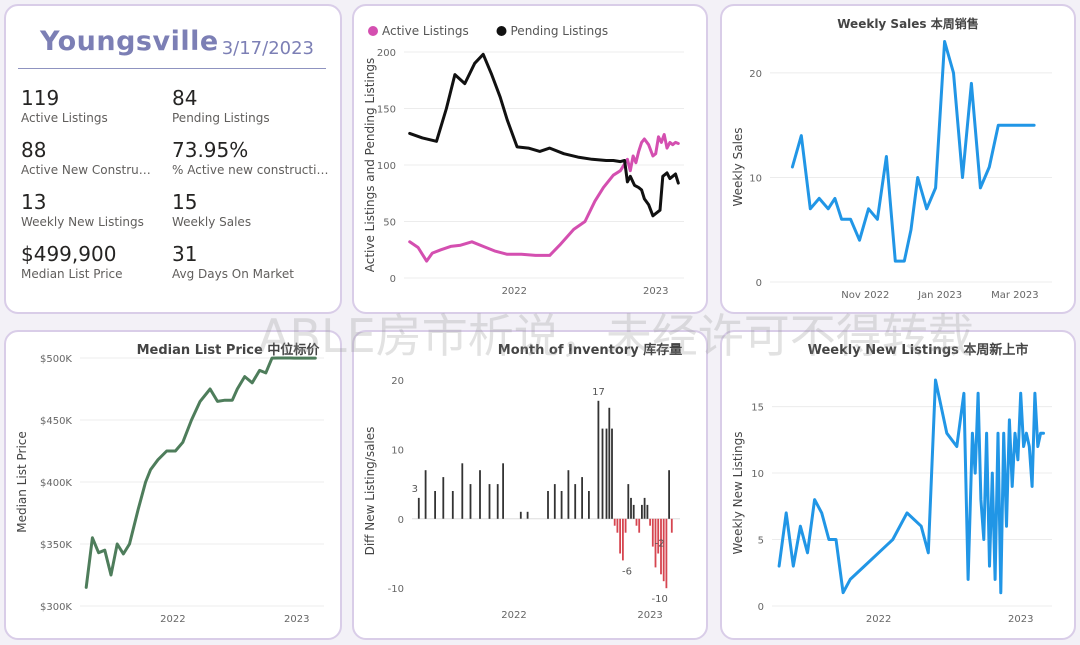  I want to click on report-date: 3/17/2023, so click(267, 48).